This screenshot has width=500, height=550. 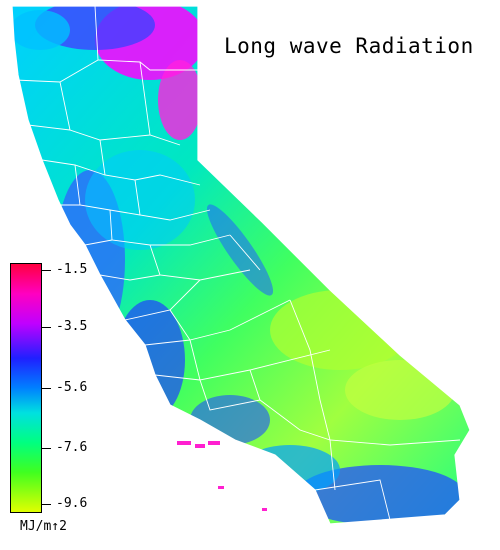 What do you see at coordinates (72, 269) in the screenshot?
I see `legend-tick-label-1: -1.5` at bounding box center [72, 269].